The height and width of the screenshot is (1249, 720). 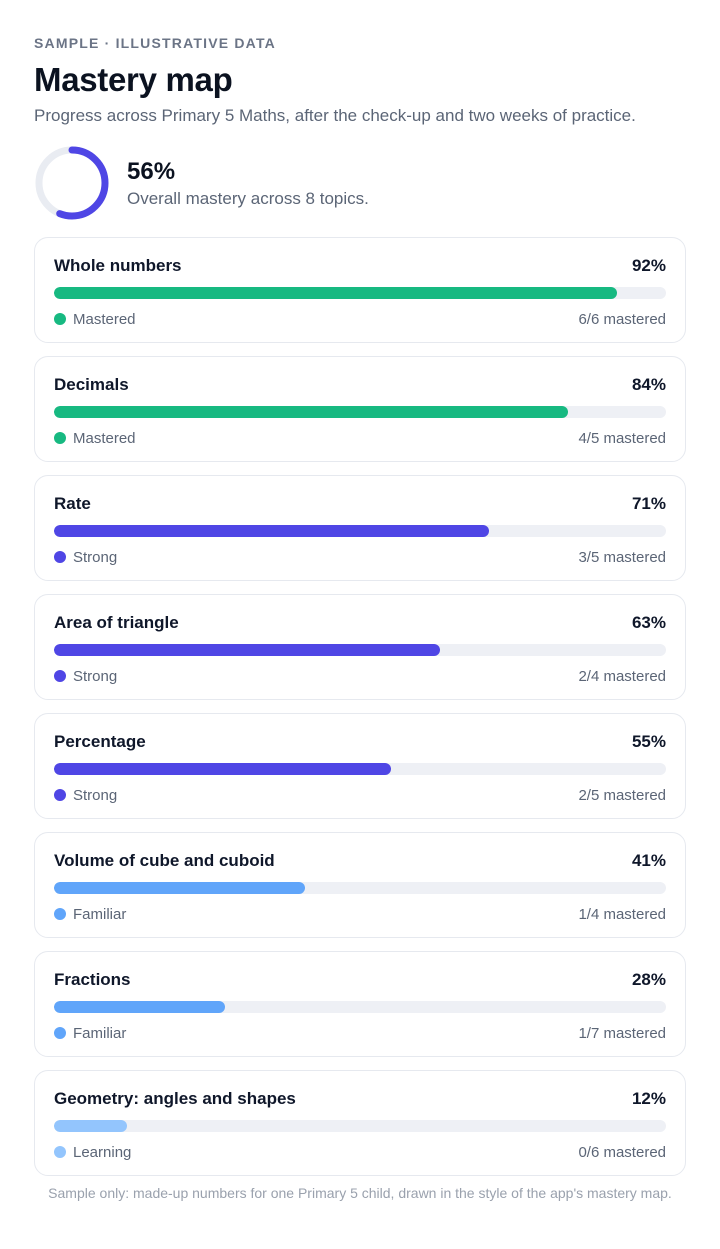 What do you see at coordinates (622, 914) in the screenshot?
I see `mastered-count: 1/4 mastered` at bounding box center [622, 914].